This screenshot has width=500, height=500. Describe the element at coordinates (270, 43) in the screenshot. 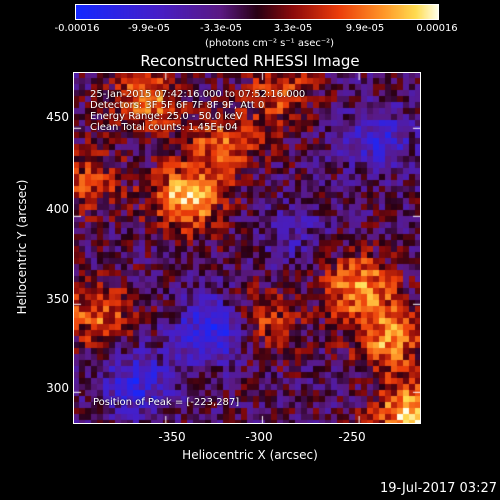

I see `colorbar-unit: (photons cm⁻² s⁻¹ asec⁻²)` at that location.